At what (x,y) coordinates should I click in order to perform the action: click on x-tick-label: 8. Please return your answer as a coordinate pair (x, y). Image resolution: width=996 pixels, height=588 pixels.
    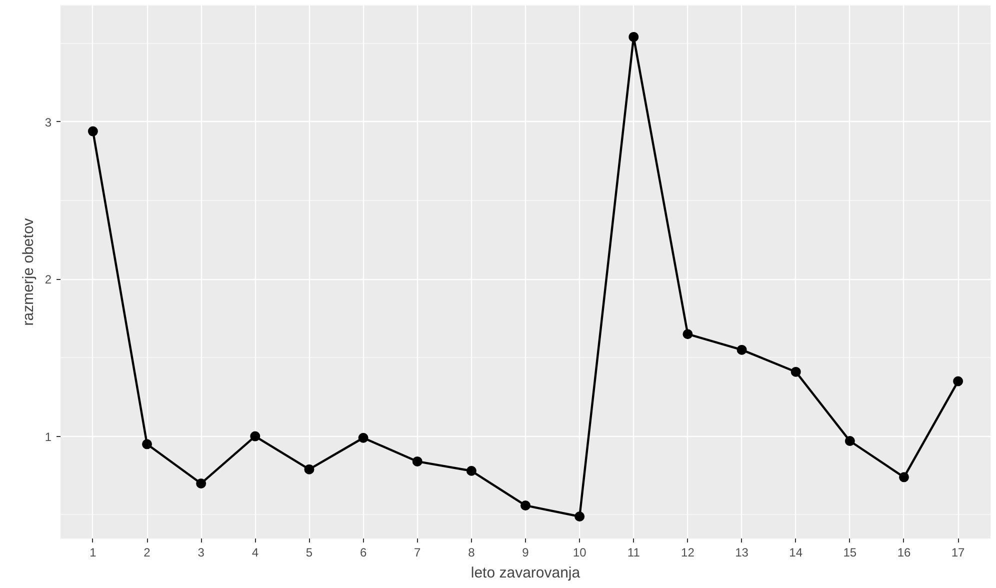
    Looking at the image, I should click on (472, 553).